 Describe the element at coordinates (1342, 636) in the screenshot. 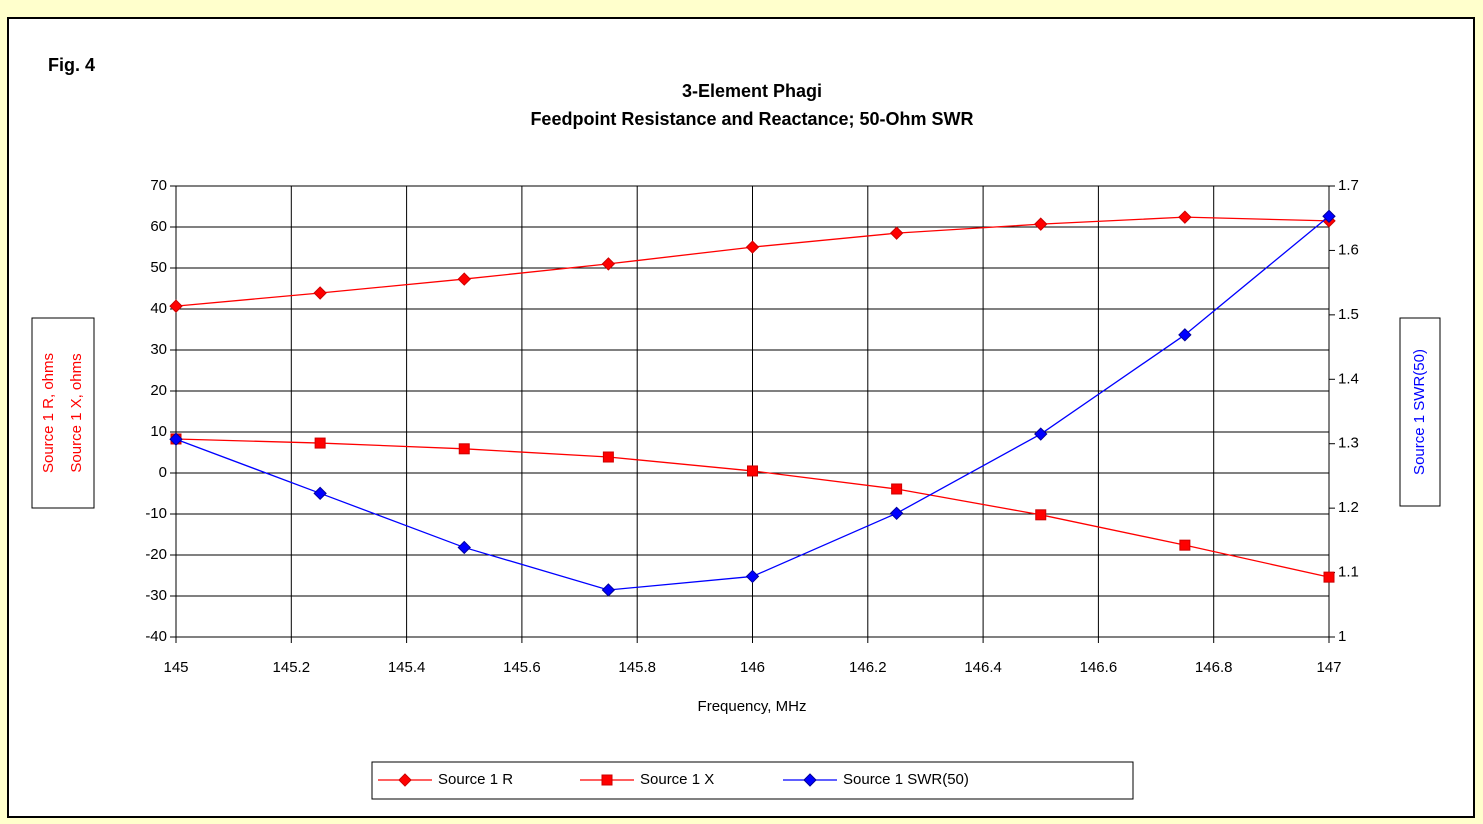

I see `y2-tick-label: 1` at that location.